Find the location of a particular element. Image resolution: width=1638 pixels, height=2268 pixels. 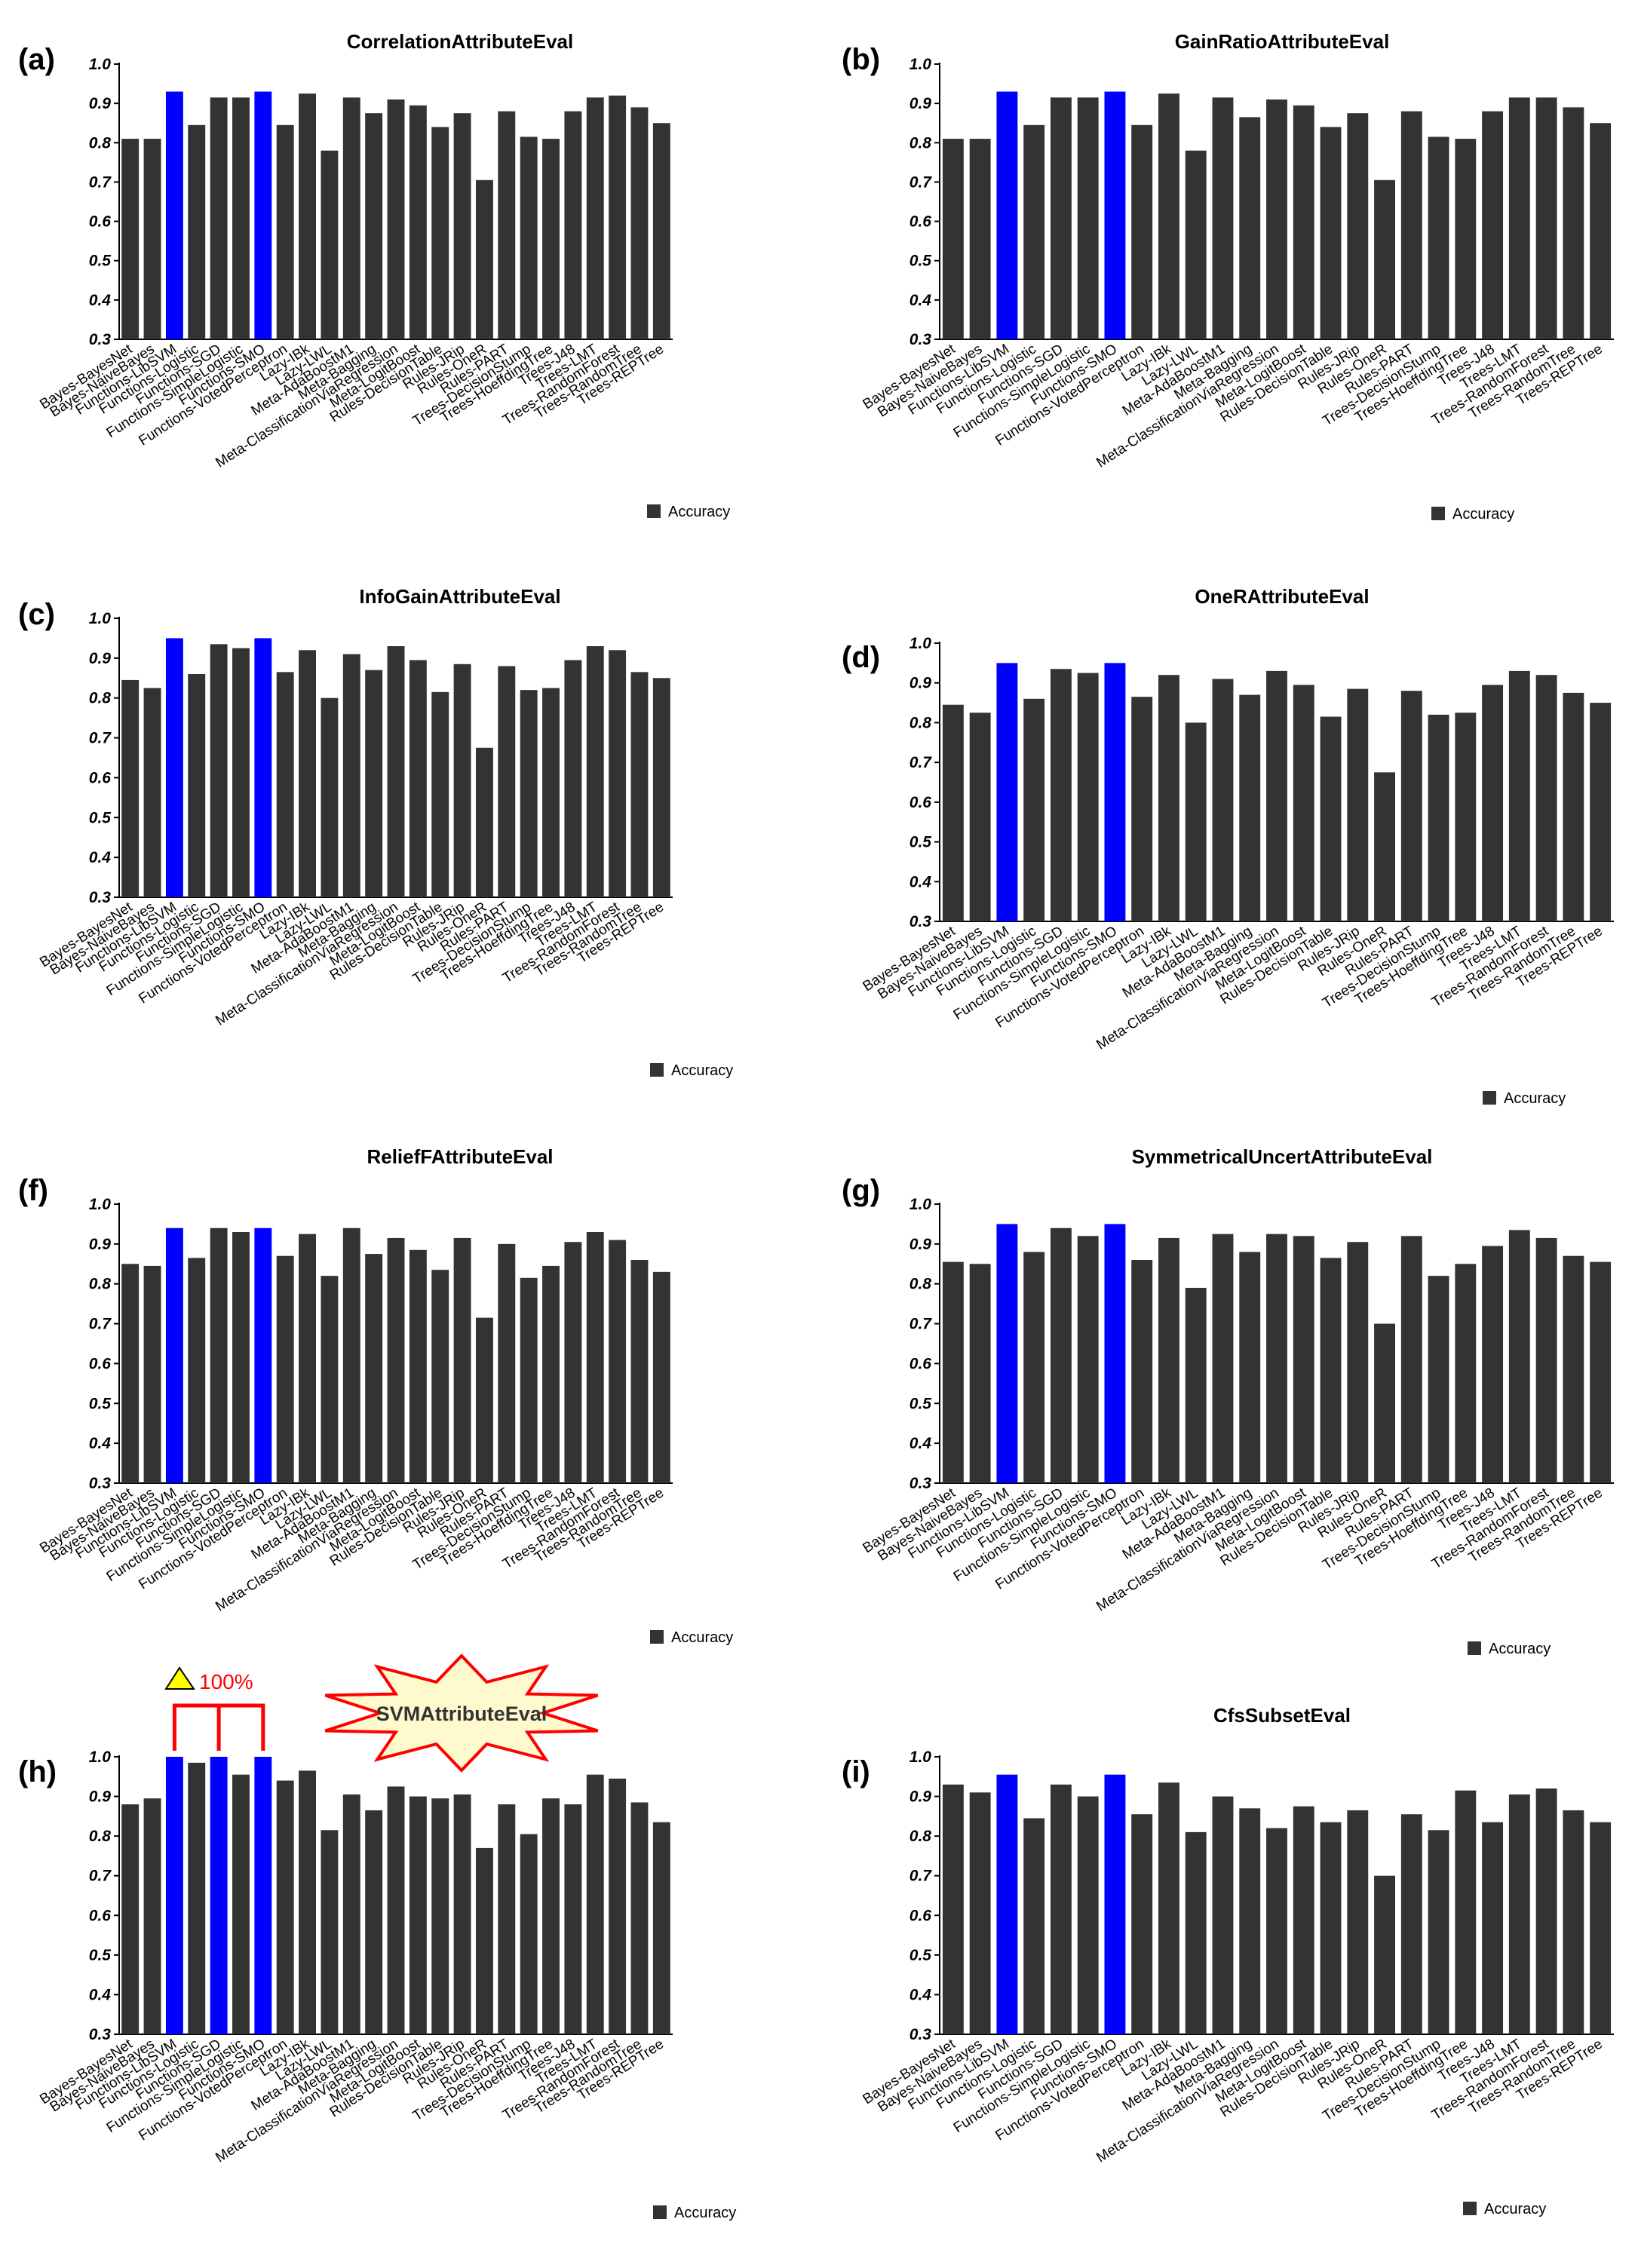

y-tick-label: 0.7 is located at coordinates (100, 1324).